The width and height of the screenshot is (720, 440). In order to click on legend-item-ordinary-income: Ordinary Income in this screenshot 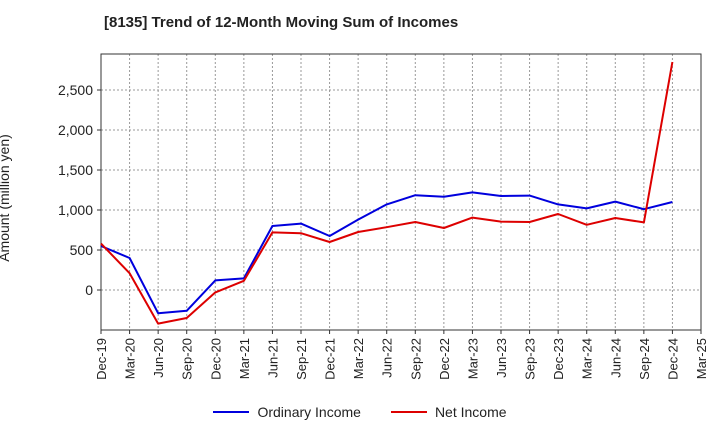, I will do `click(287, 412)`.